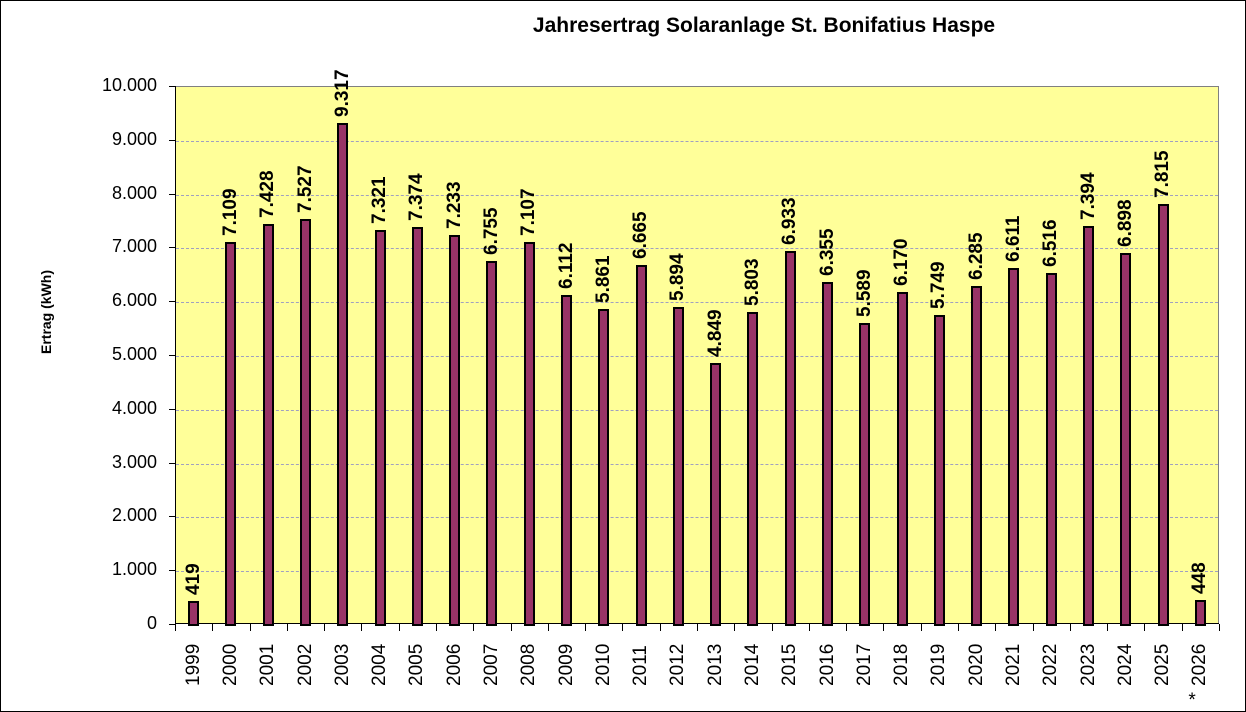  I want to click on x-tick-label: 2019, so click(939, 664).